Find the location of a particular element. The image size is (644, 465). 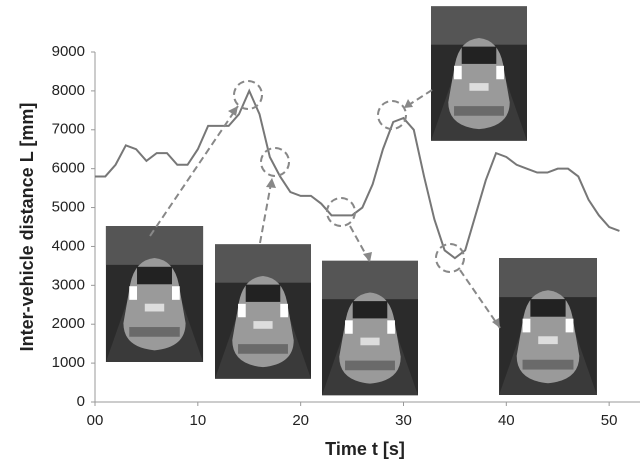

y-tick-label: 3000 is located at coordinates (68, 284).